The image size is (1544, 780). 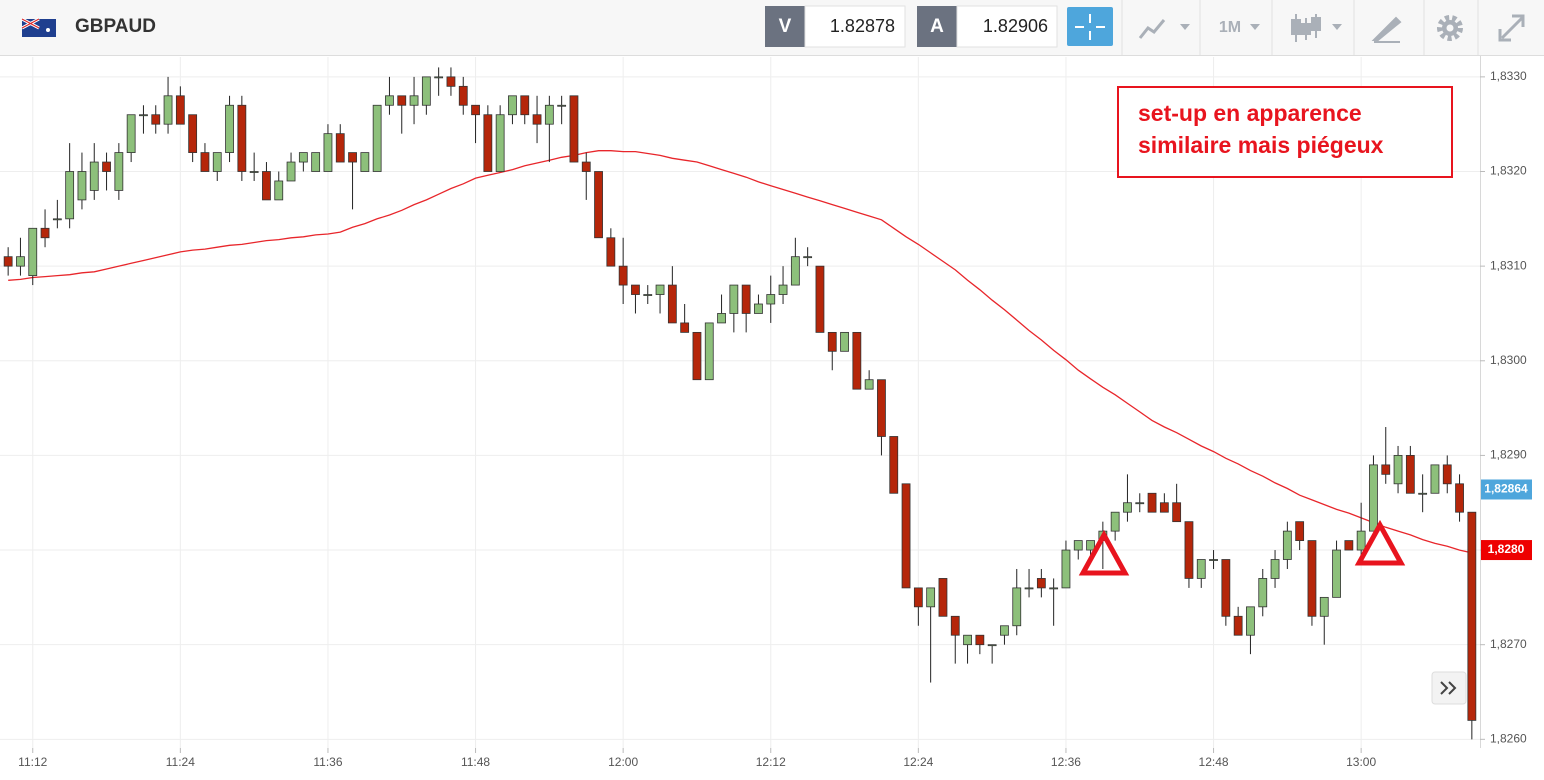 What do you see at coordinates (1007, 26) in the screenshot?
I see `ask-box` at bounding box center [1007, 26].